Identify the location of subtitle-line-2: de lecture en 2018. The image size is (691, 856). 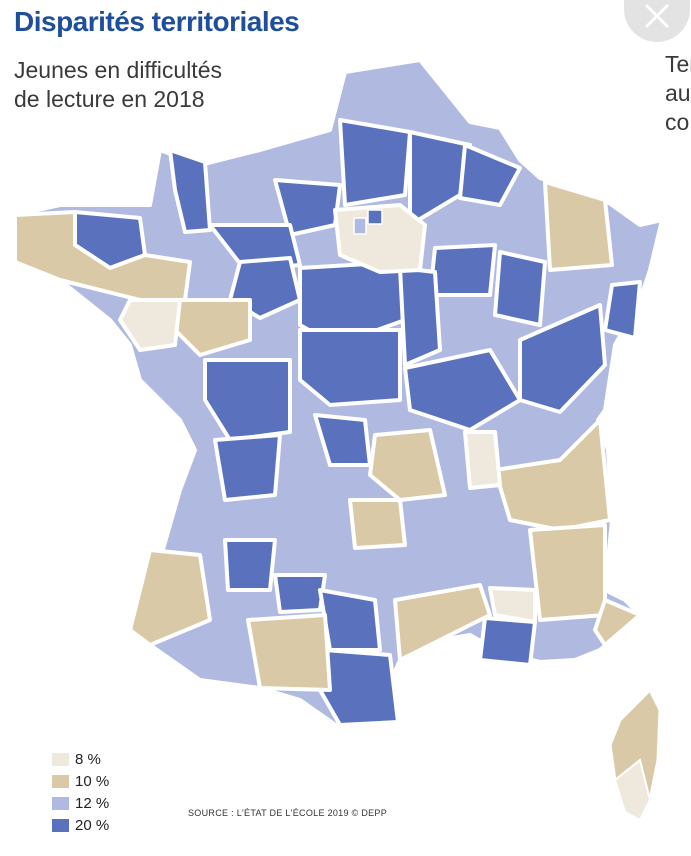
(109, 99).